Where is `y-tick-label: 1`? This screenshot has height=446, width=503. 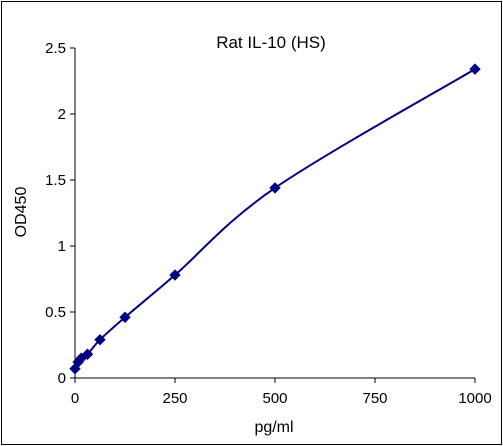
y-tick-label: 1 is located at coordinates (62, 246).